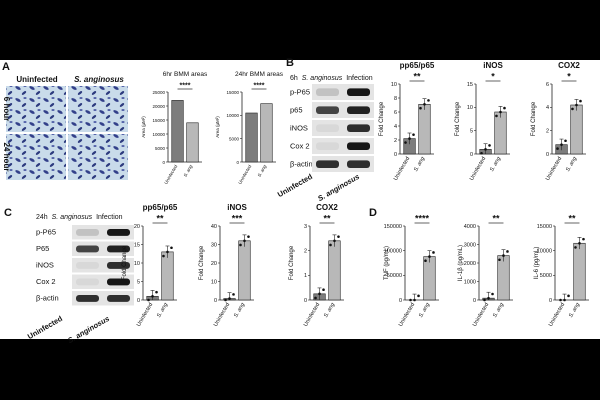 This screenshot has height=400, width=600. I want to click on chart-d3-ytick-label-2: 10000, so click(544, 251).